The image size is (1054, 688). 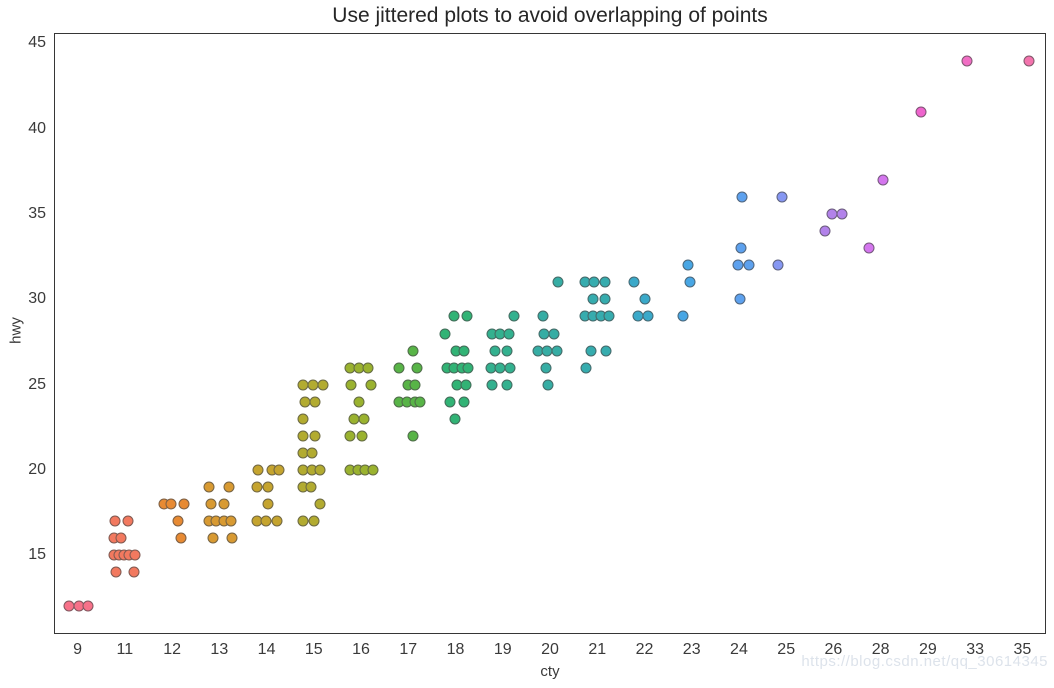 What do you see at coordinates (313, 649) in the screenshot?
I see `x-tick-label: 15` at bounding box center [313, 649].